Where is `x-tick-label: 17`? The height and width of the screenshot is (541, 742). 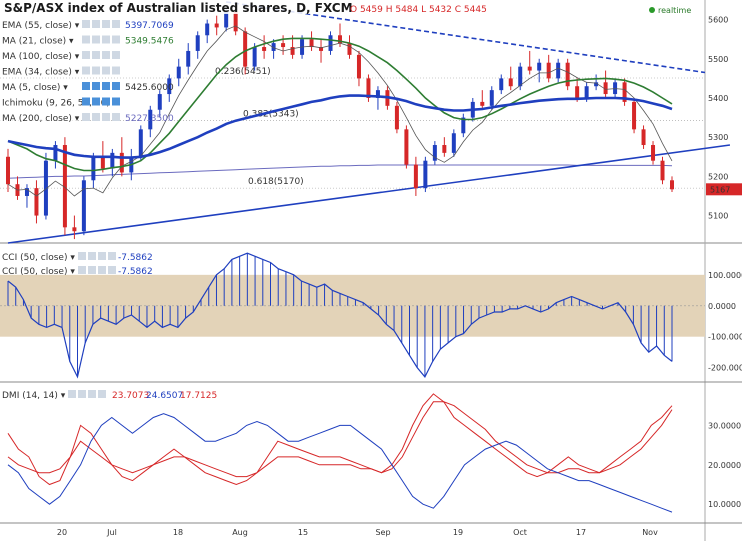
x-tick-label: 17 is located at coordinates (581, 532).